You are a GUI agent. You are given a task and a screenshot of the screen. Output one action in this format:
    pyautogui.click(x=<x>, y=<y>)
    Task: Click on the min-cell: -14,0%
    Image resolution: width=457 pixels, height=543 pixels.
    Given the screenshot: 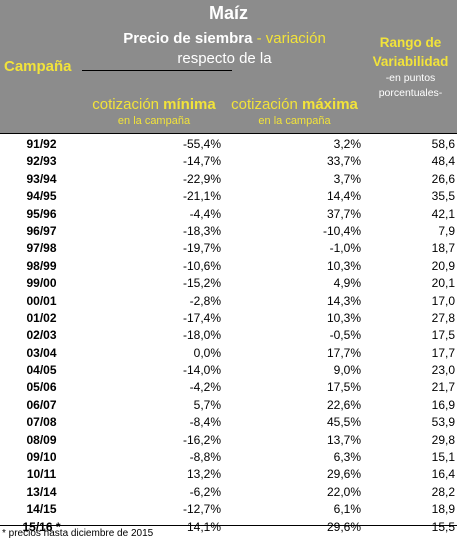 What is the action you would take?
    pyautogui.click(x=201, y=370)
    